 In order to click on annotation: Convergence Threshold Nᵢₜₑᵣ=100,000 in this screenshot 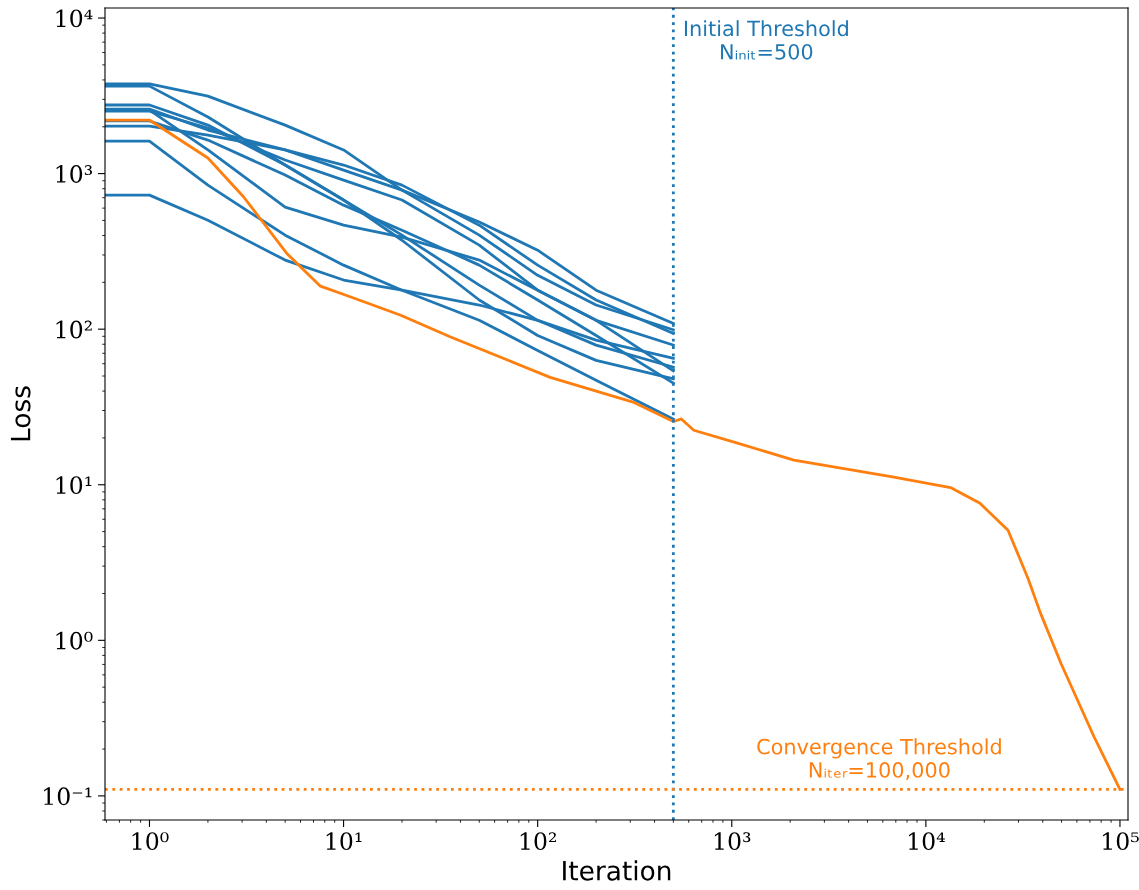, I will do `click(879, 759)`.